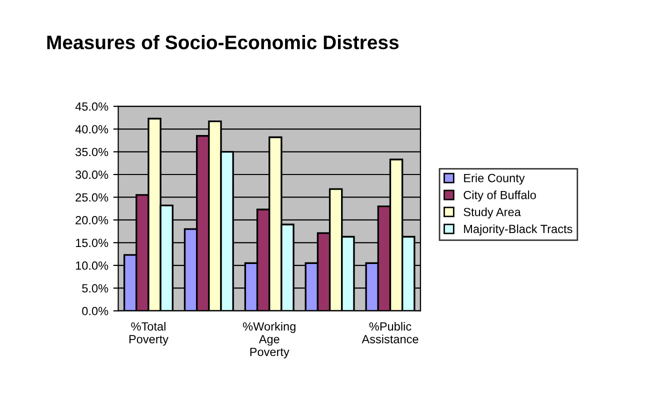 This screenshot has width=657, height=409. I want to click on y-tick-label: 40.0%, so click(91, 129).